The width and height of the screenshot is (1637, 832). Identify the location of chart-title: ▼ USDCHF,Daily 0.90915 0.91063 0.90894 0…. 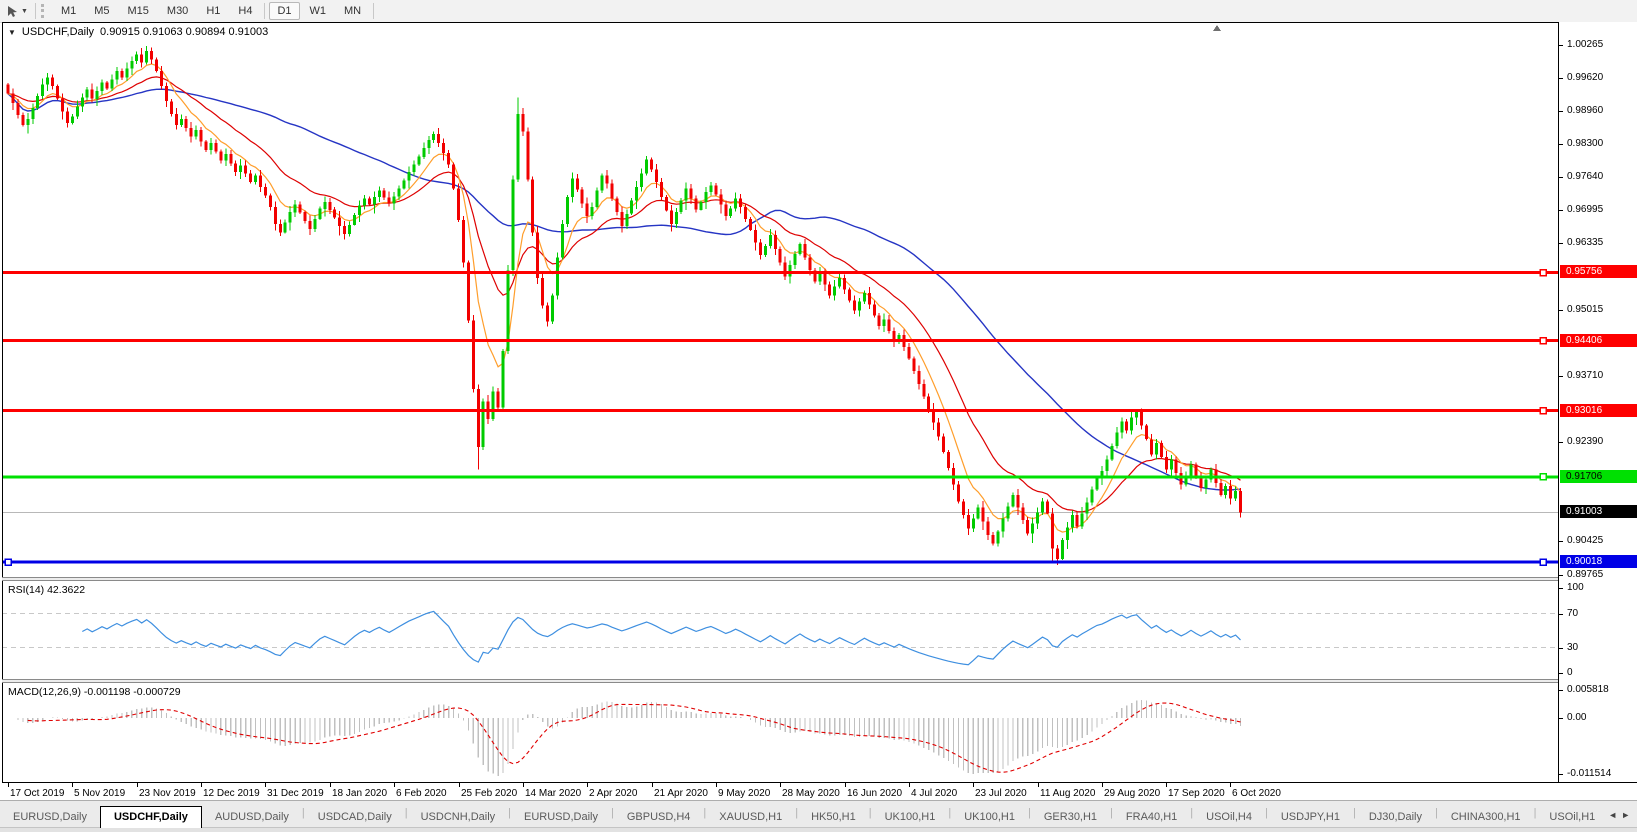
(138, 32).